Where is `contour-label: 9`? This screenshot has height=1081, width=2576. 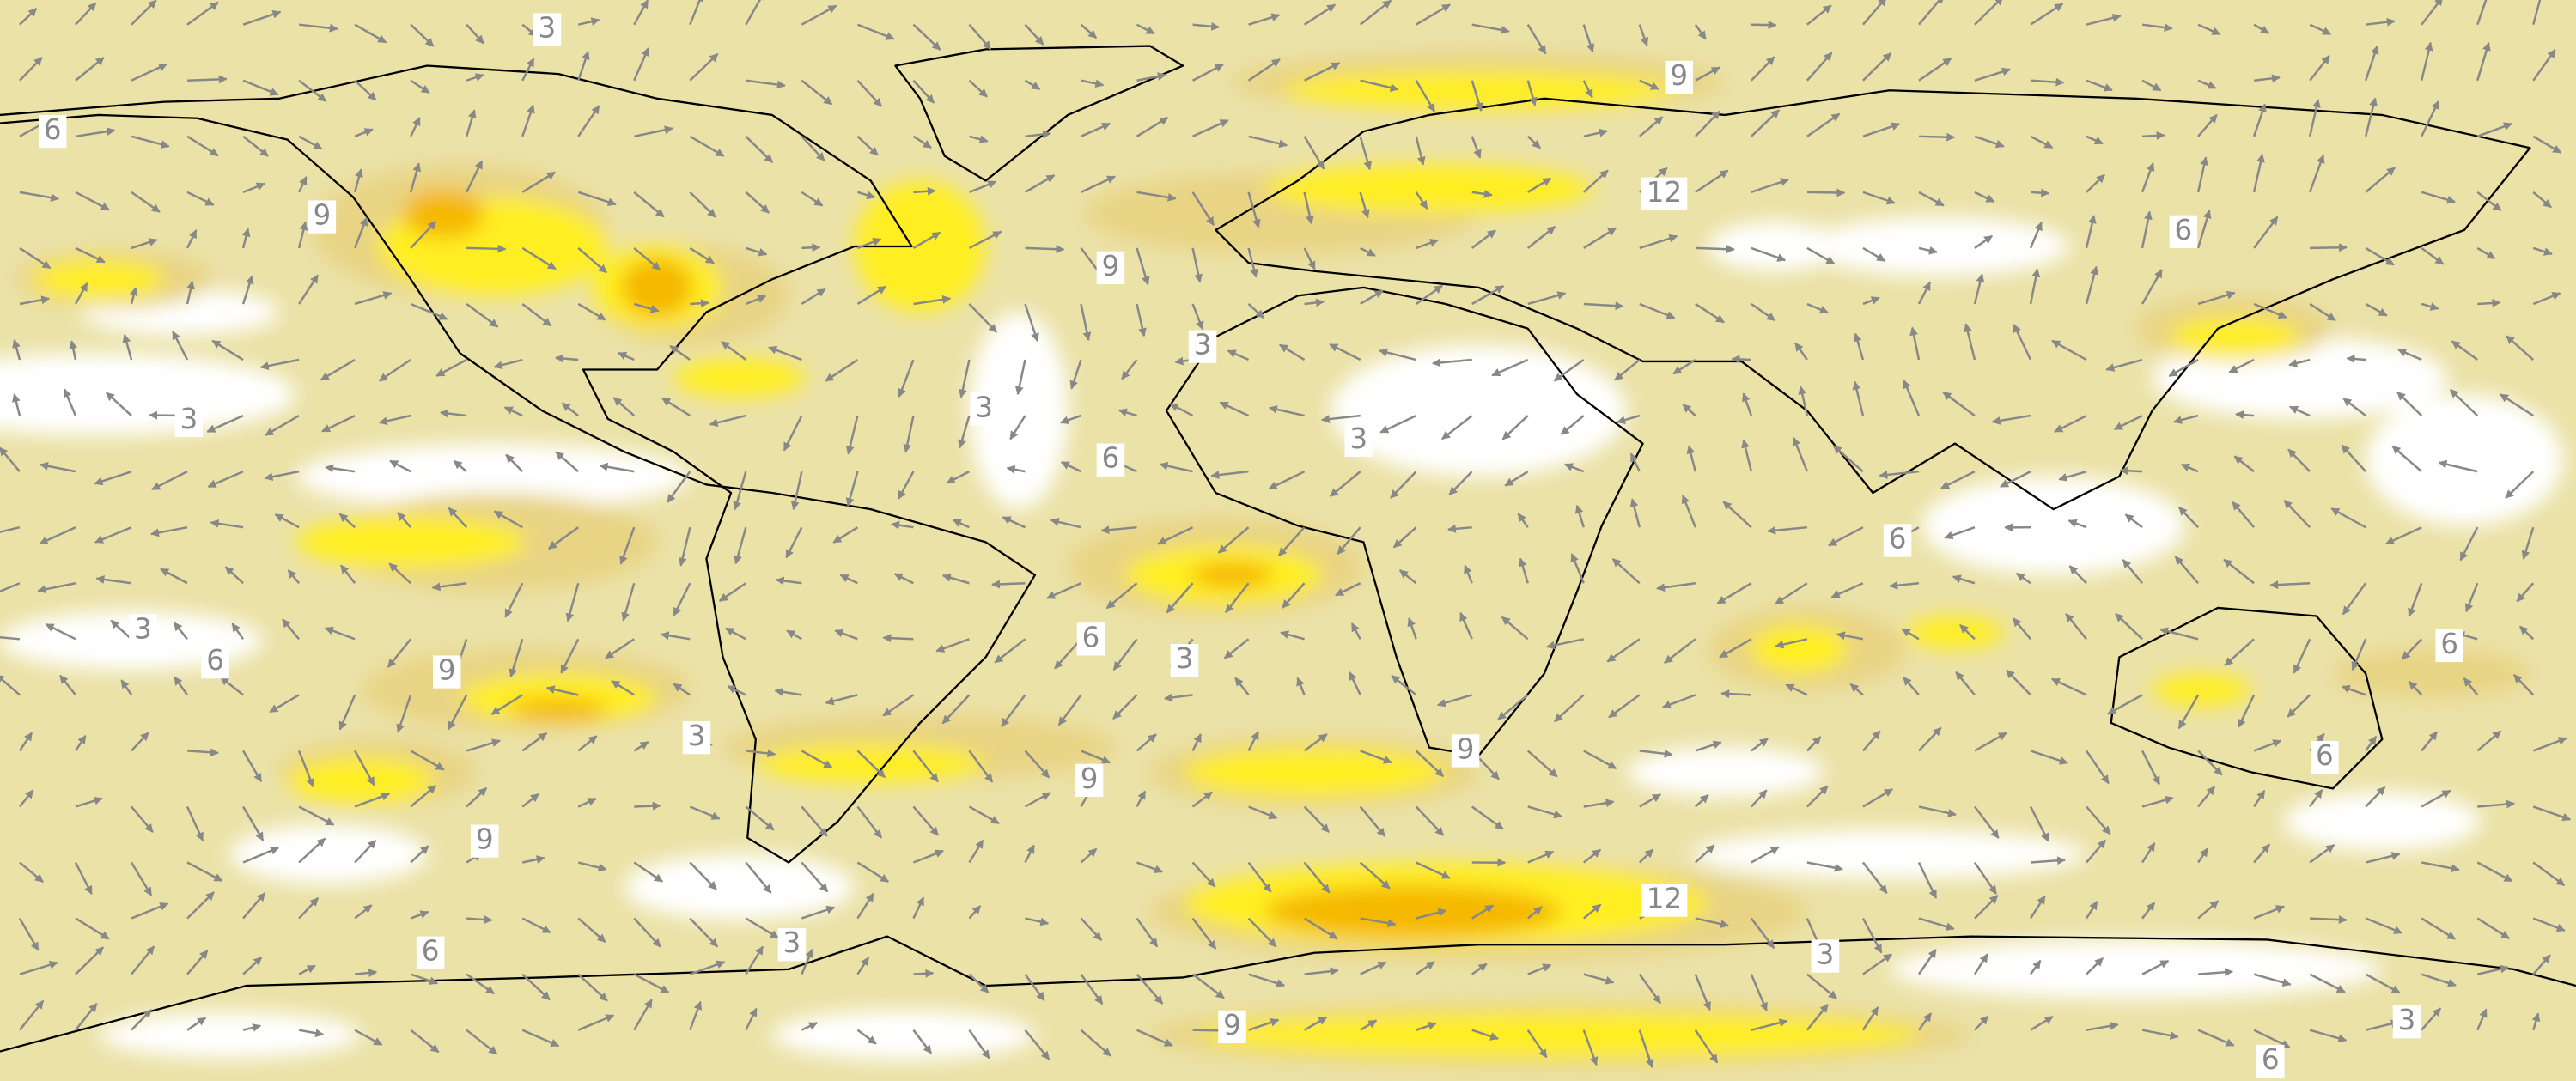 contour-label: 9 is located at coordinates (1232, 1025).